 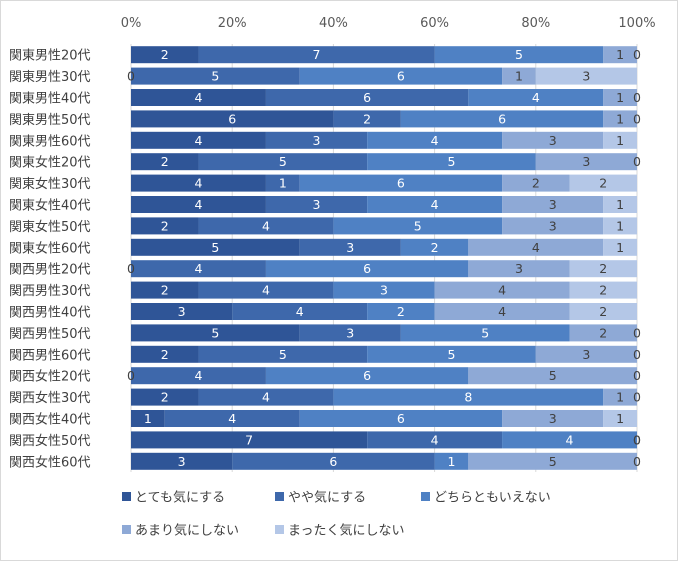 What do you see at coordinates (50, 120) in the screenshot?
I see `category-label: 関東男性50代` at bounding box center [50, 120].